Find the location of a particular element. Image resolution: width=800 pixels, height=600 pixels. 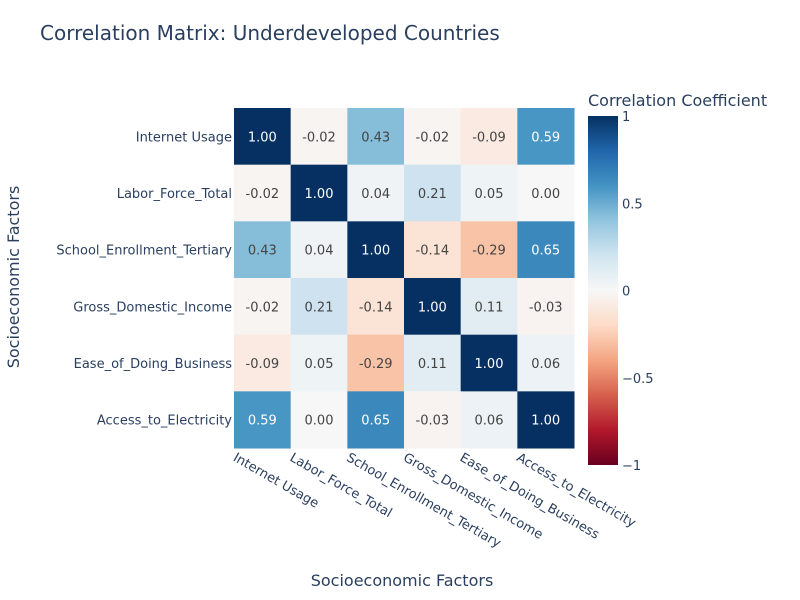

colorbar-tick-label: −0.5 is located at coordinates (638, 379).